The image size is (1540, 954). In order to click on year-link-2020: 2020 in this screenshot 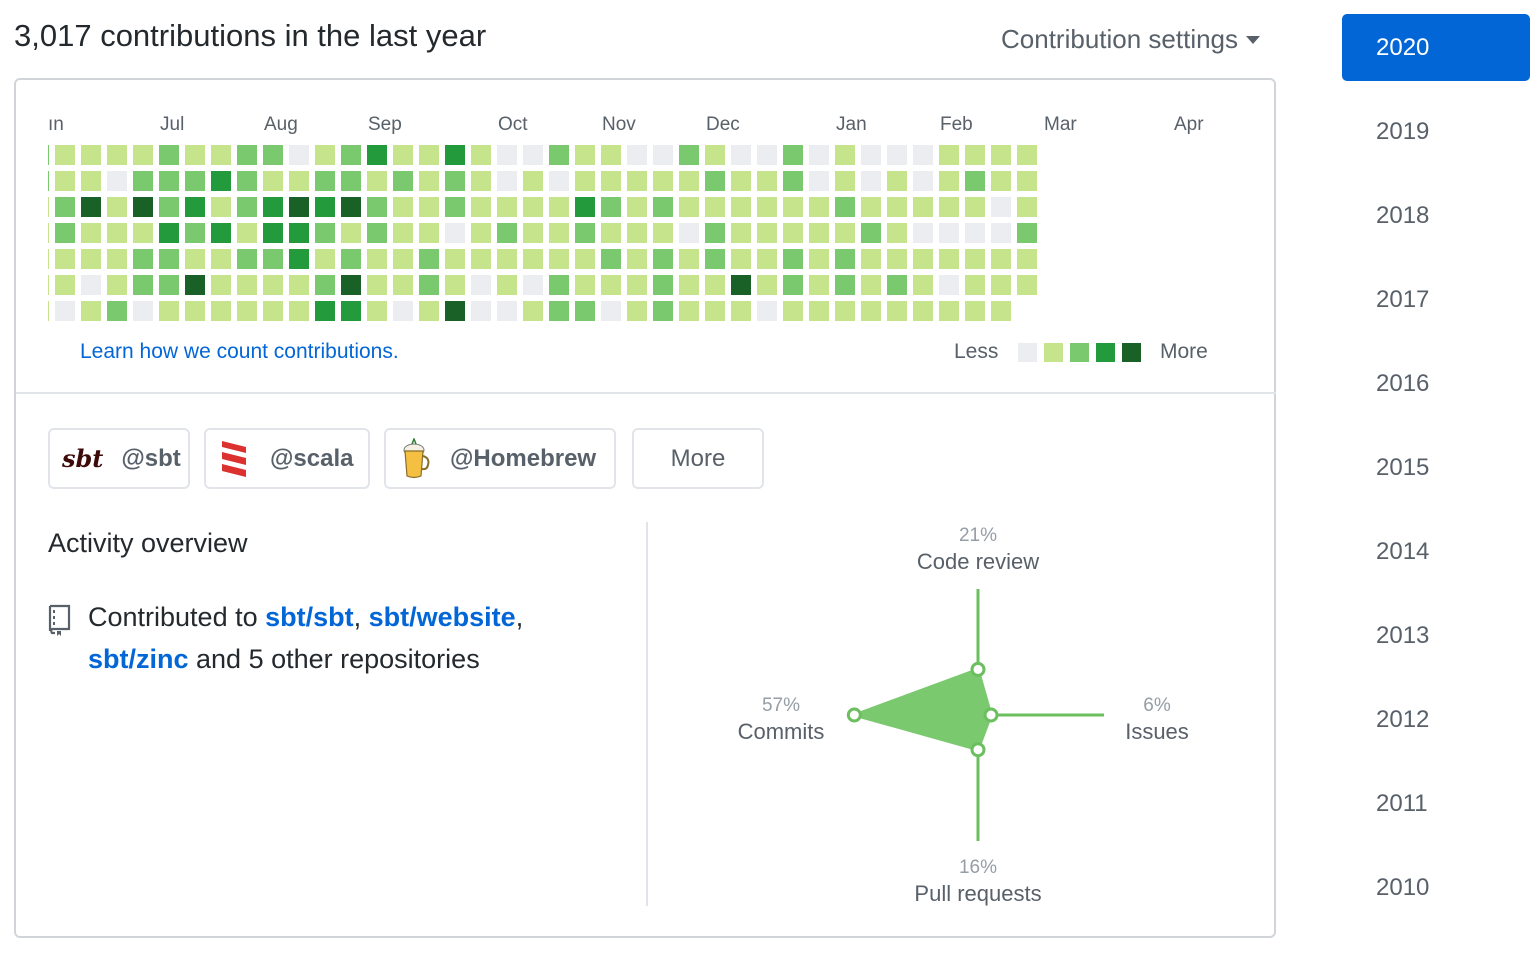, I will do `click(1436, 47)`.